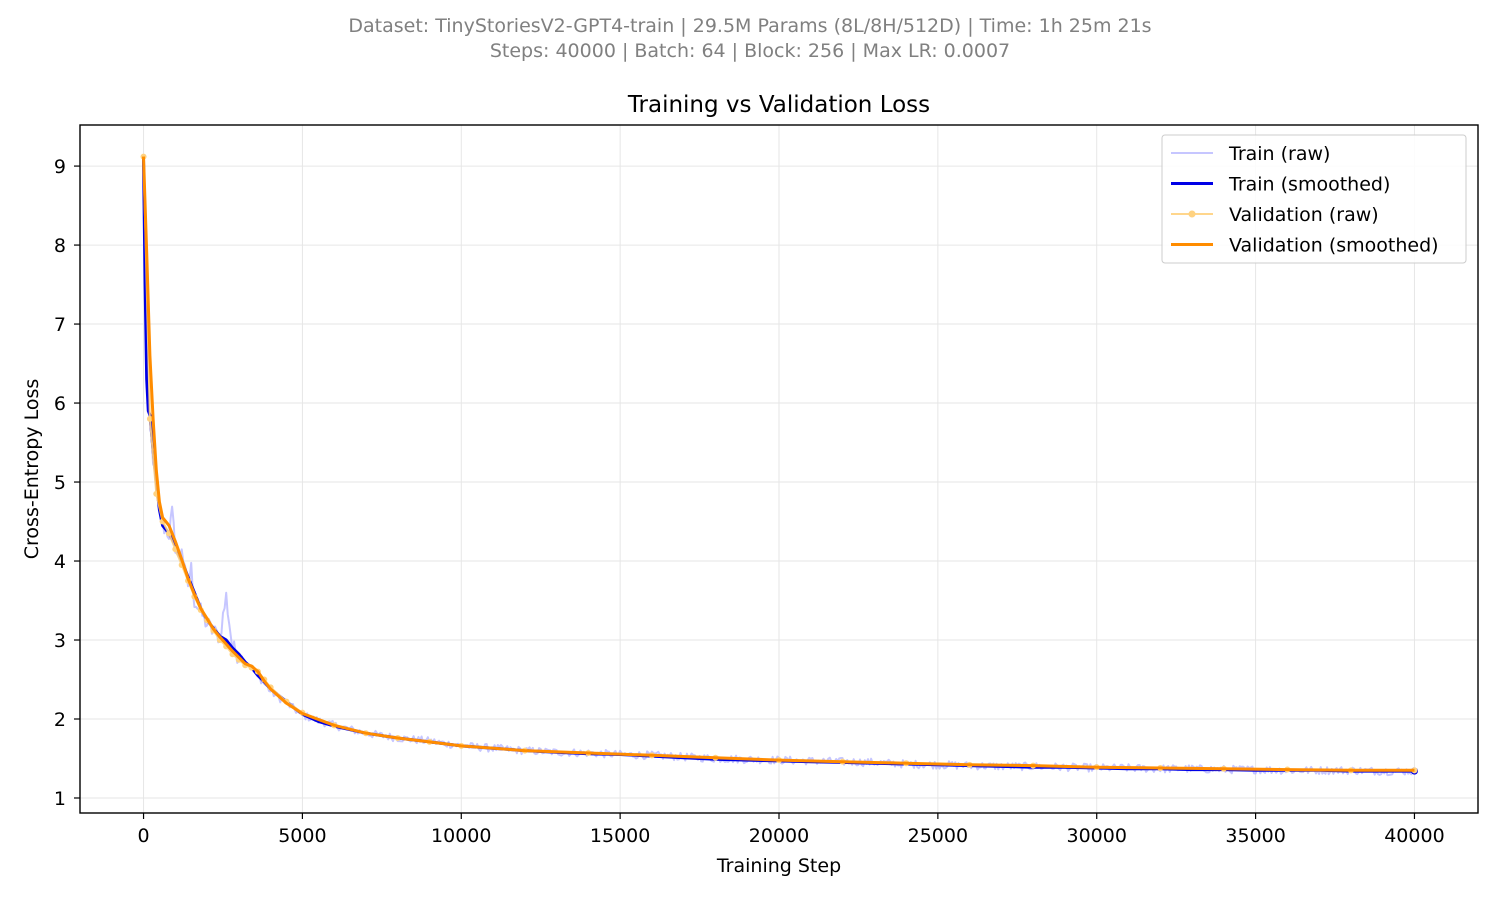 The image size is (1500, 900). Describe the element at coordinates (60, 167) in the screenshot. I see `y-tick-label: 9` at that location.